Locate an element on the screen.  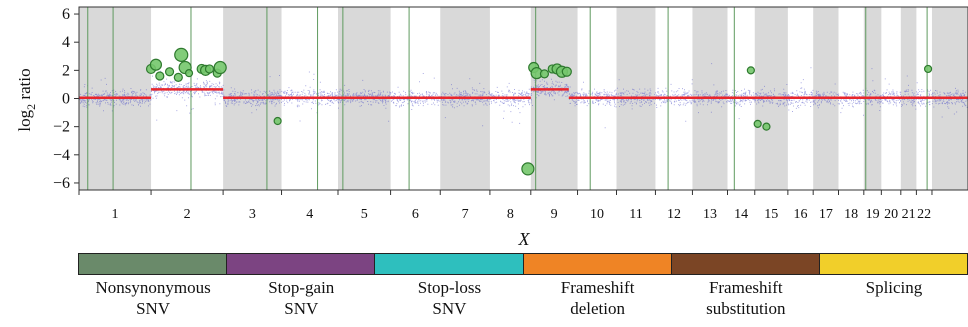
y-tick-label: 2 is located at coordinates (66, 70).